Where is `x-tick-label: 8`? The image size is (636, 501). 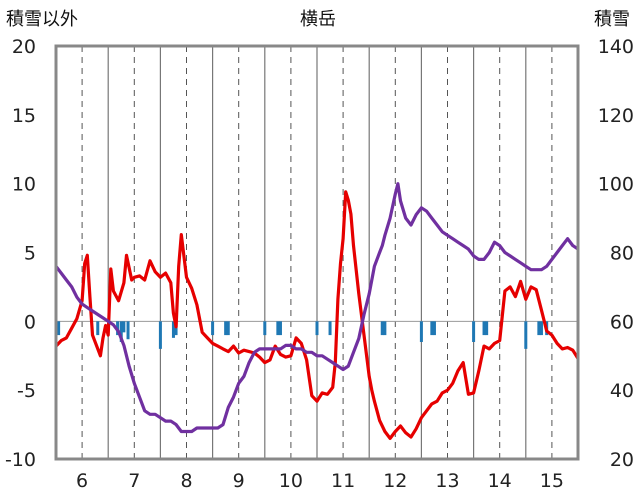 x-tick-label: 8 is located at coordinates (186, 481).